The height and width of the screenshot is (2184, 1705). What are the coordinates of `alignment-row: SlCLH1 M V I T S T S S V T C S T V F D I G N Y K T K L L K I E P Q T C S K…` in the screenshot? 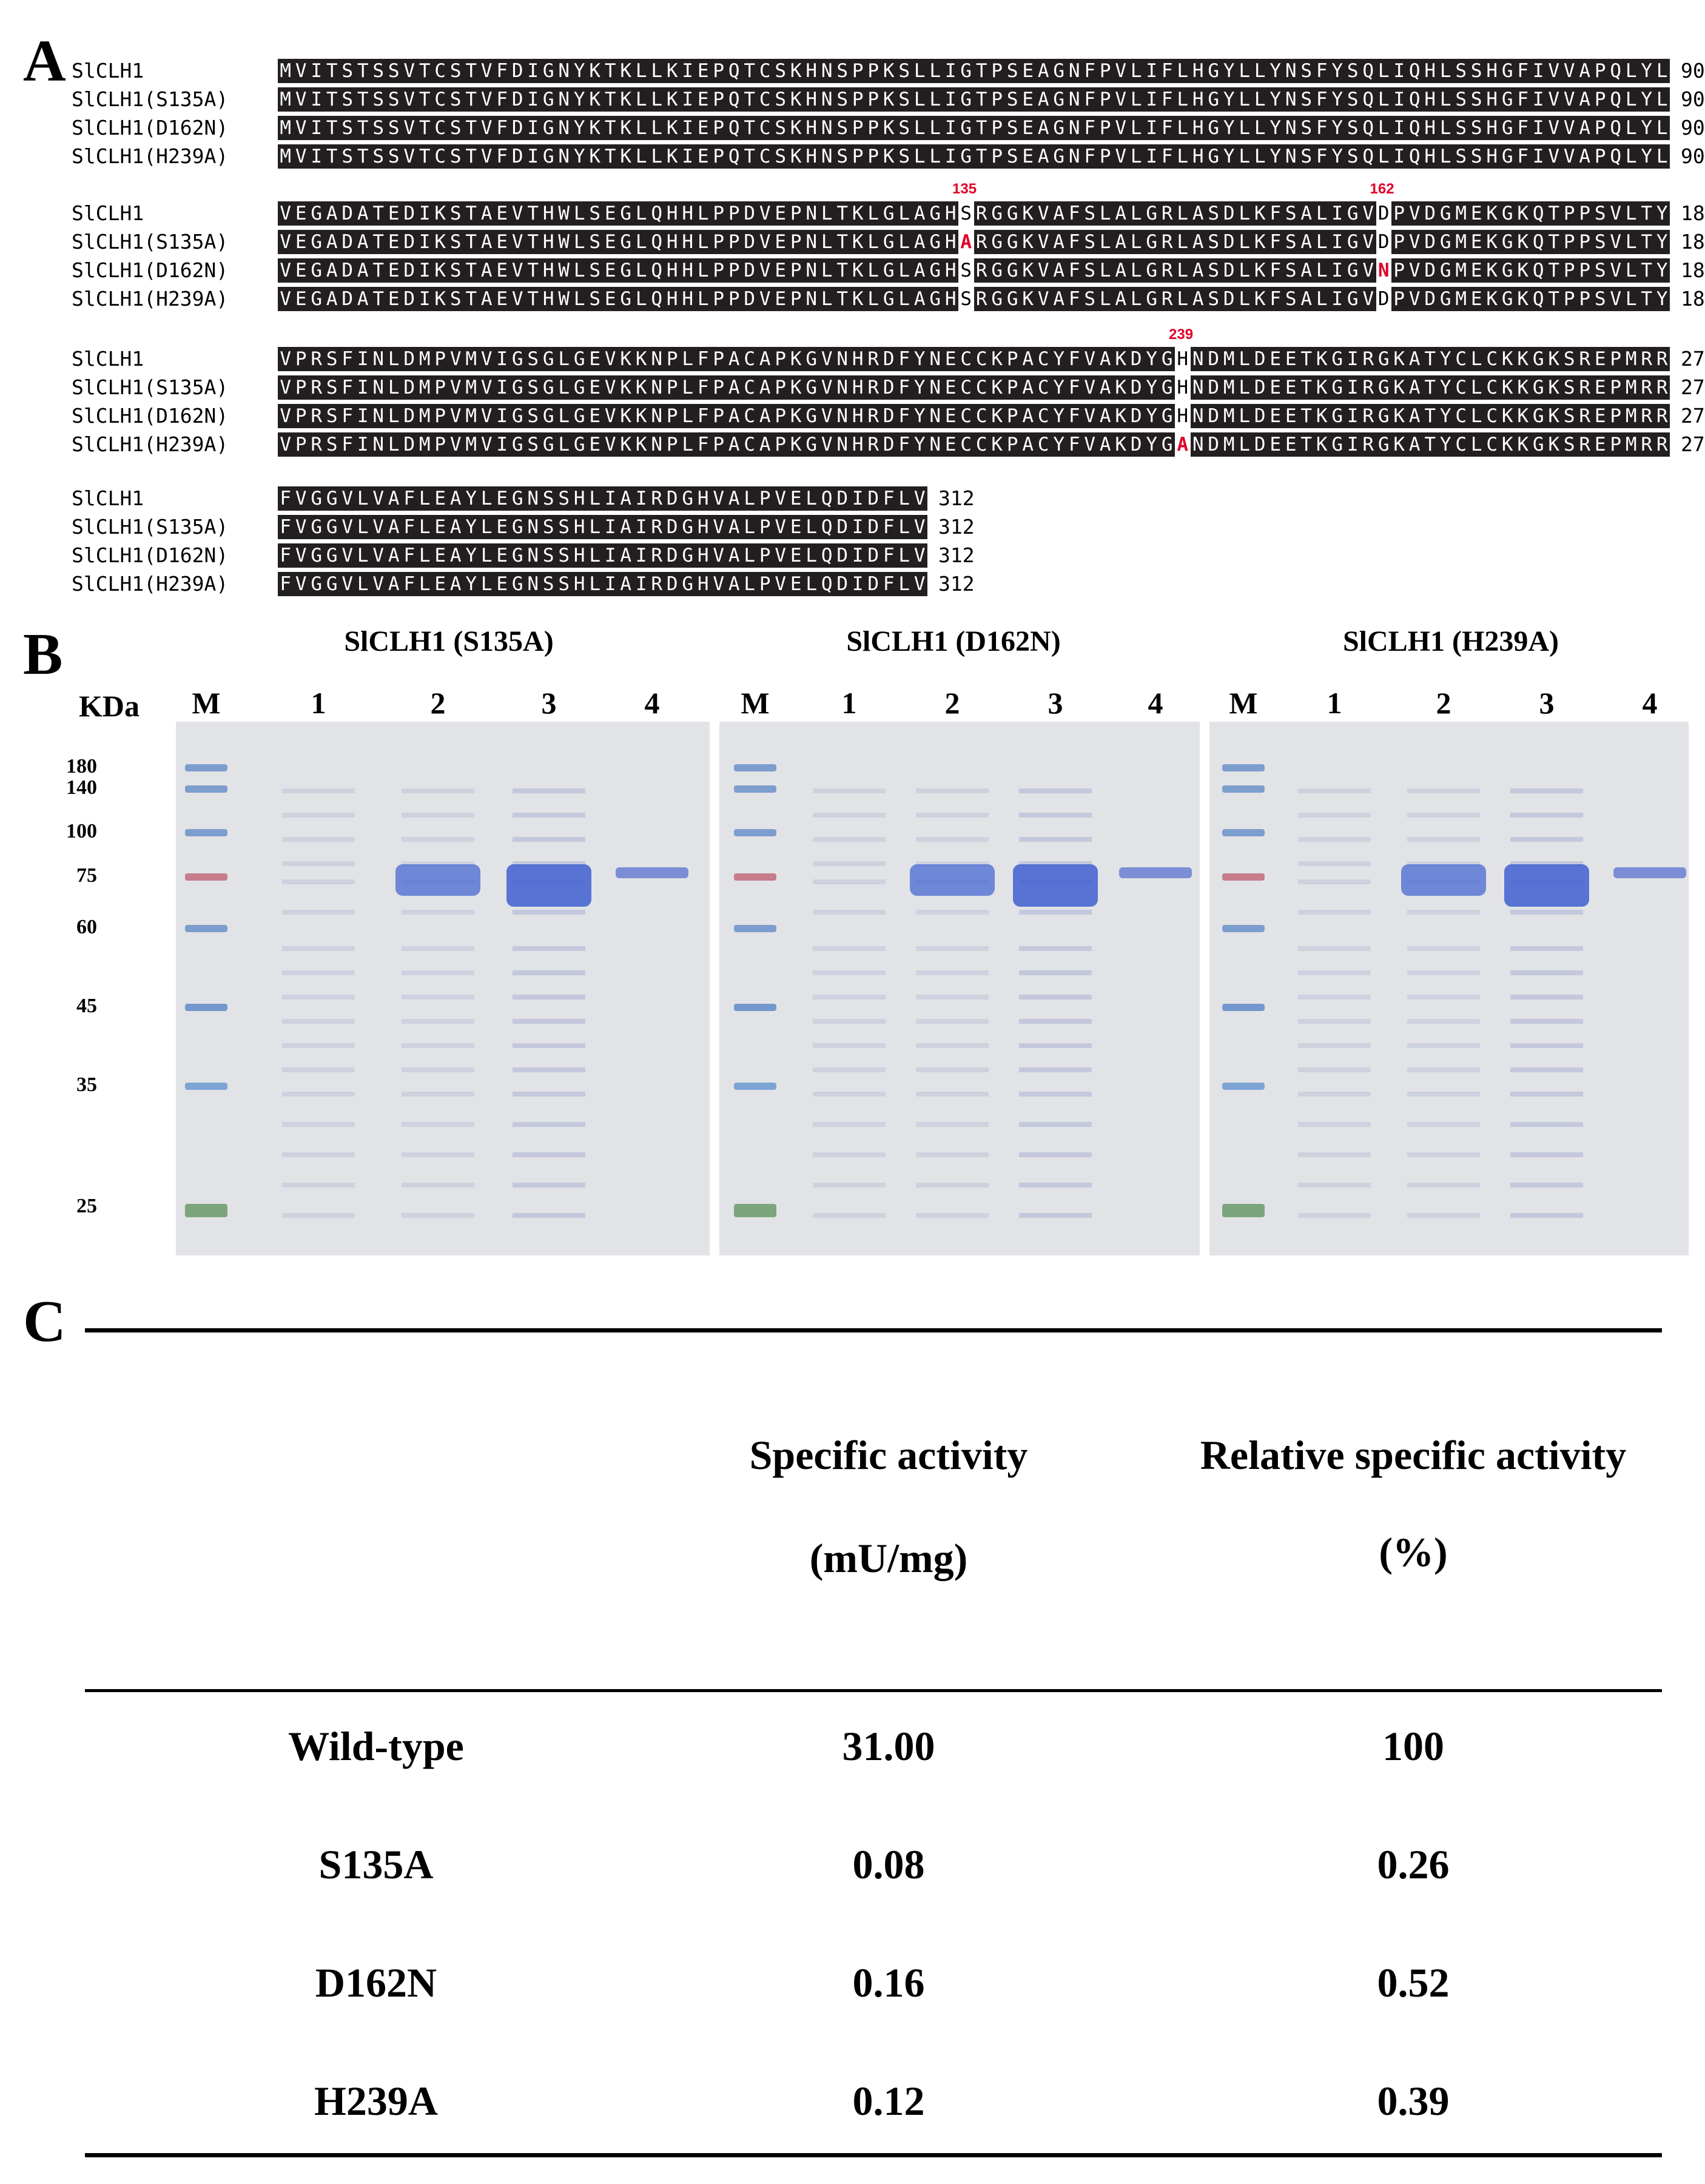 It's located at (852, 71).